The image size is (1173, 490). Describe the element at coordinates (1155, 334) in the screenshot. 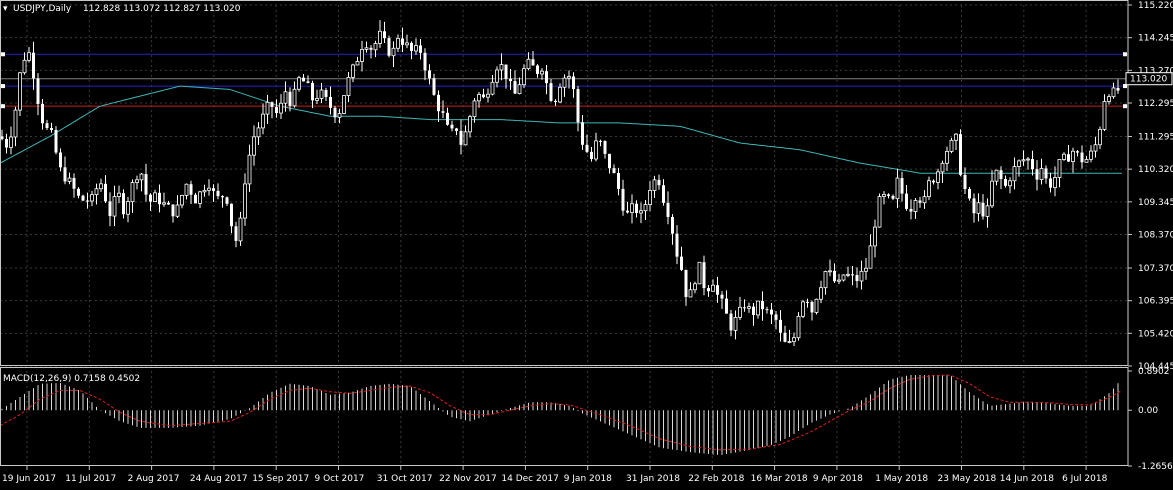

I see `price-tick-label: 105.420` at that location.